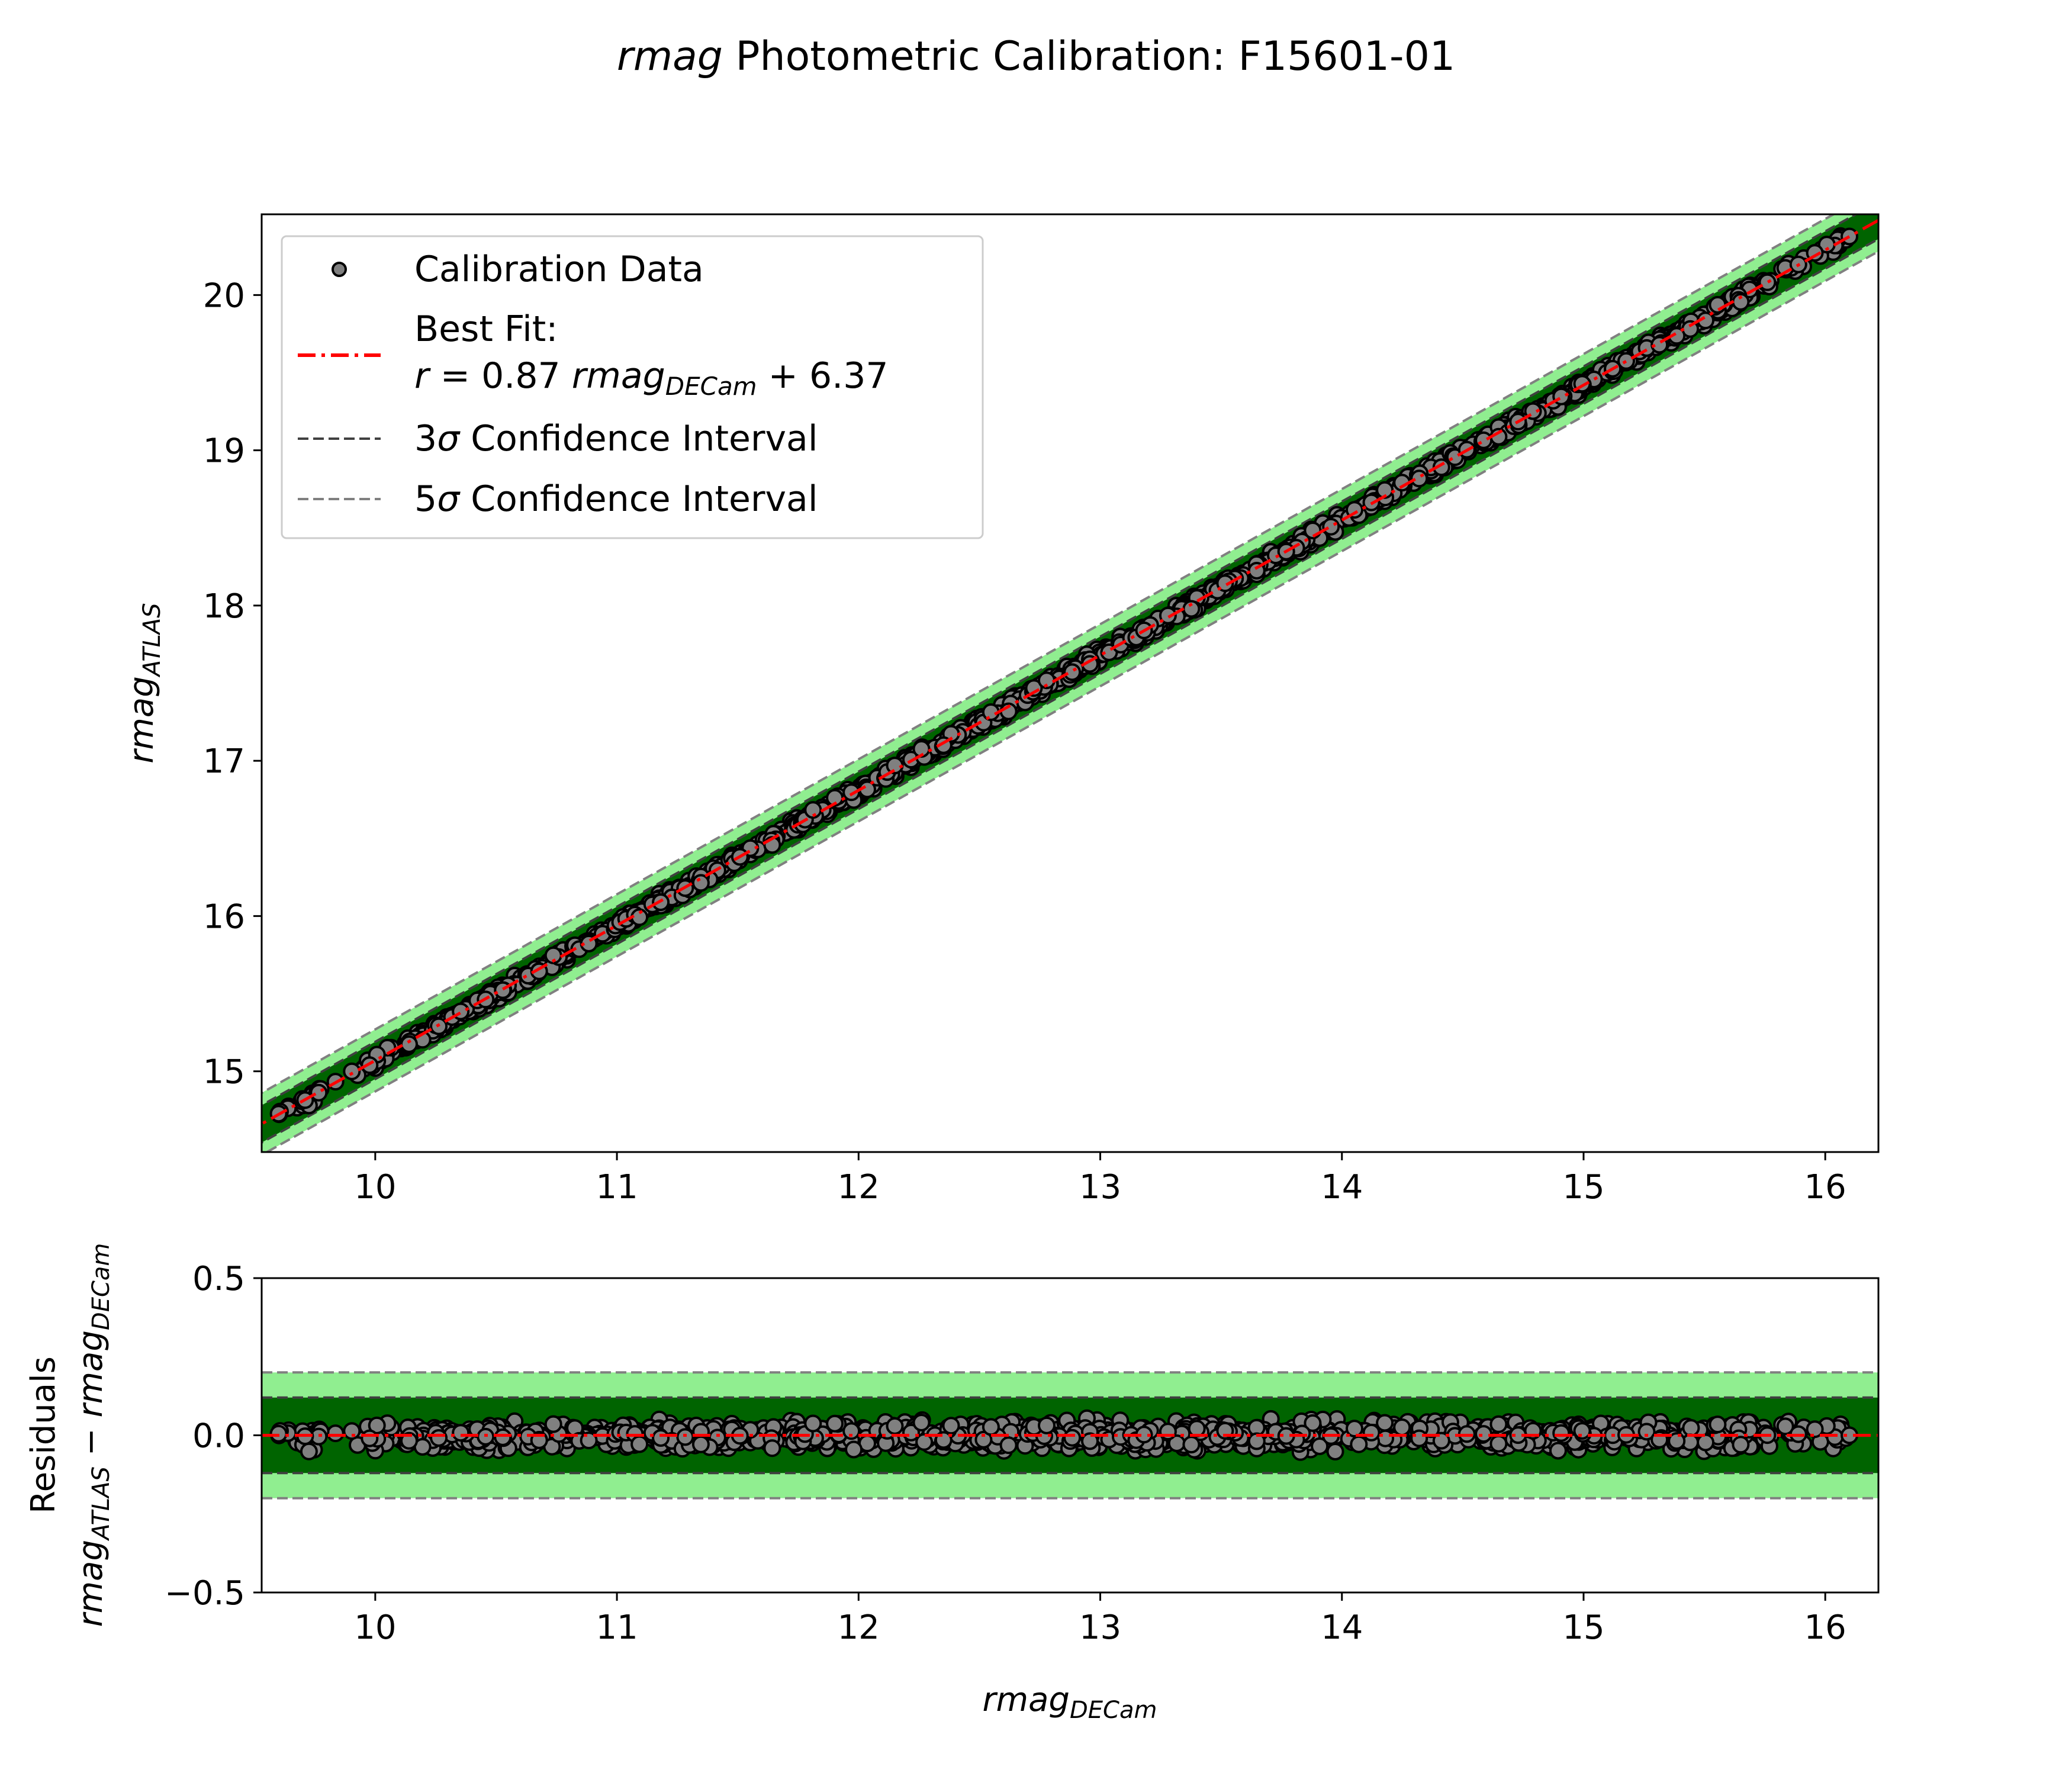  I want to click on bottom-y-label-base2: rmag, so click(91, 1373).